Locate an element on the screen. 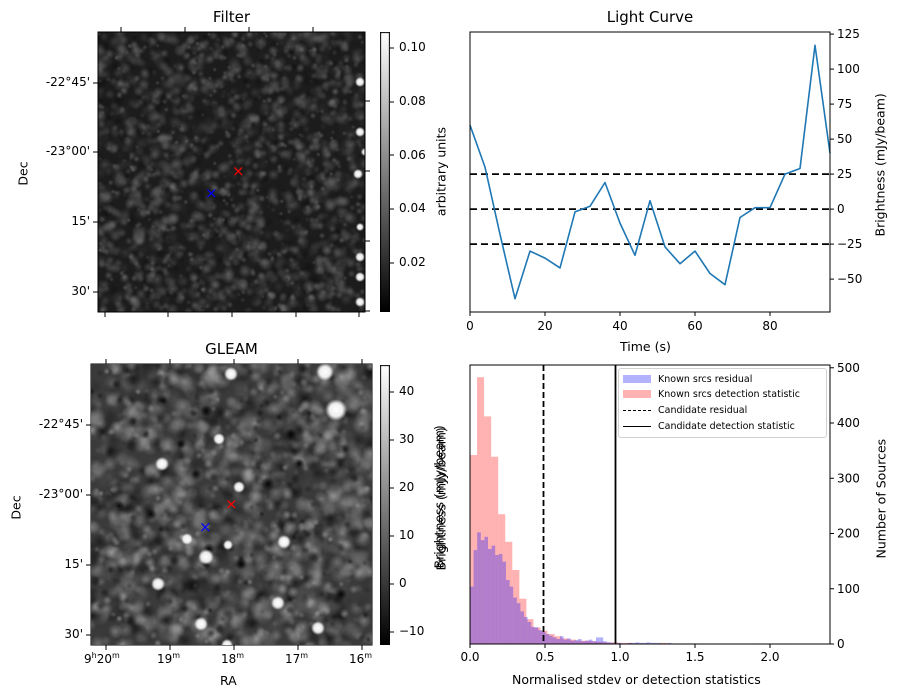 The image size is (898, 699). legend-item: Candidate residual is located at coordinates (685, 410).